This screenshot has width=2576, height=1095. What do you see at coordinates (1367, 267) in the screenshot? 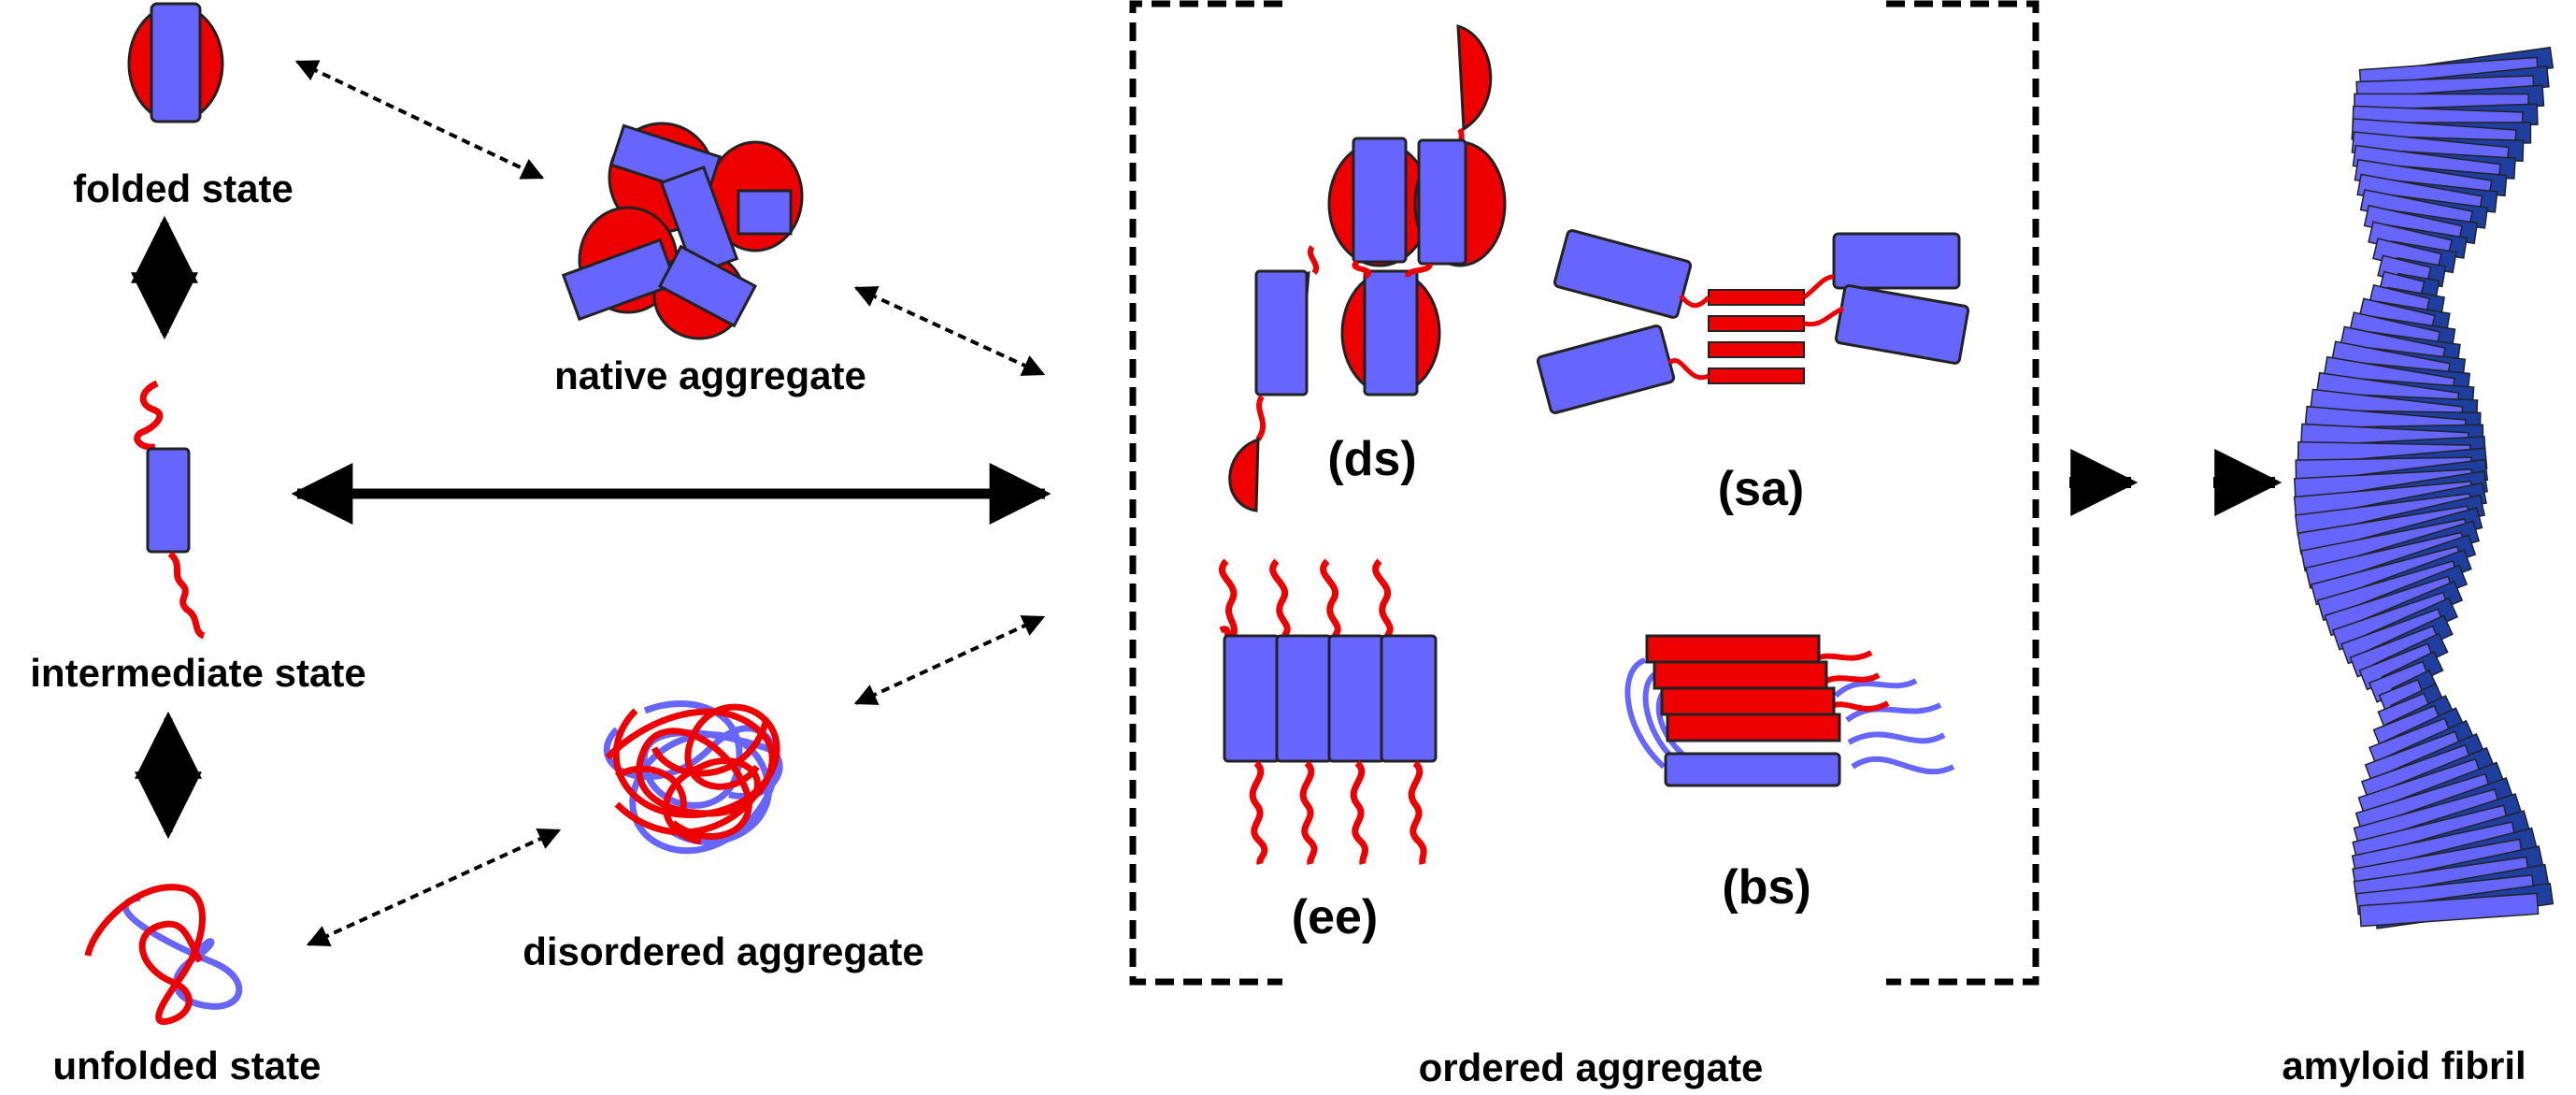
I see `ds-icon` at bounding box center [1367, 267].